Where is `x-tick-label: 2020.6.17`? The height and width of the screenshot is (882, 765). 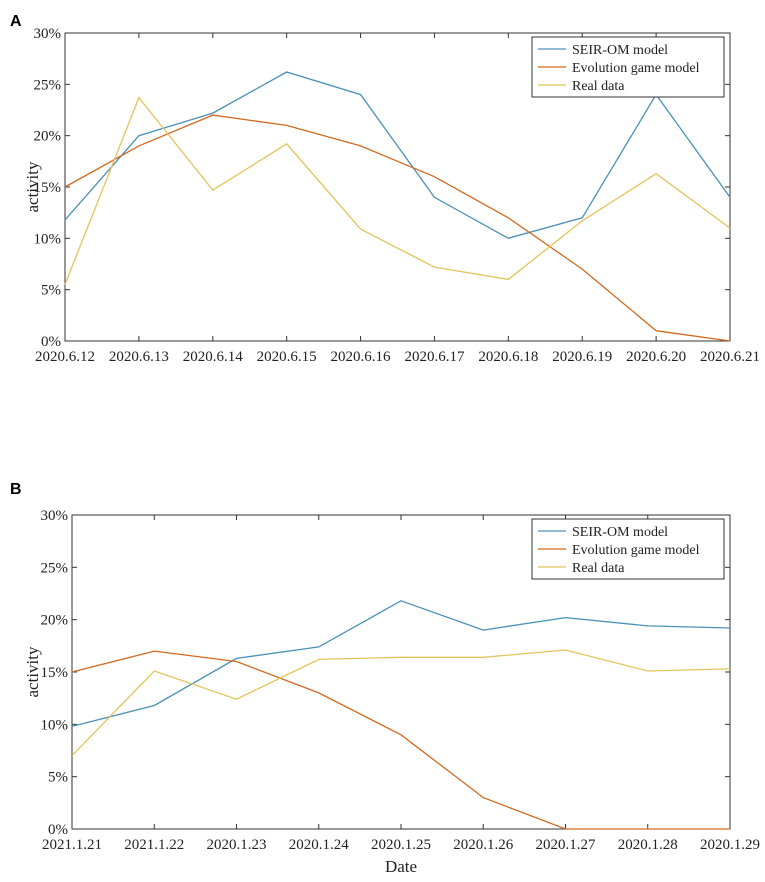 x-tick-label: 2020.6.17 is located at coordinates (434, 357).